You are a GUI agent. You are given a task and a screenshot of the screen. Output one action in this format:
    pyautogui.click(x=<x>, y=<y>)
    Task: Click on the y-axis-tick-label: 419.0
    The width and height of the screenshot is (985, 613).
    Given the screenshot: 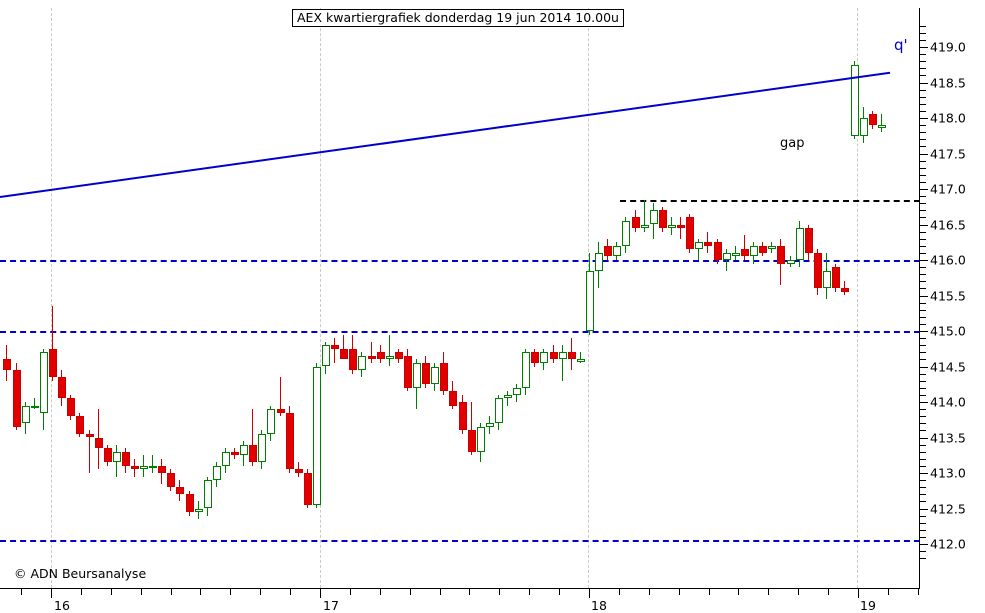 What is the action you would take?
    pyautogui.click(x=948, y=47)
    